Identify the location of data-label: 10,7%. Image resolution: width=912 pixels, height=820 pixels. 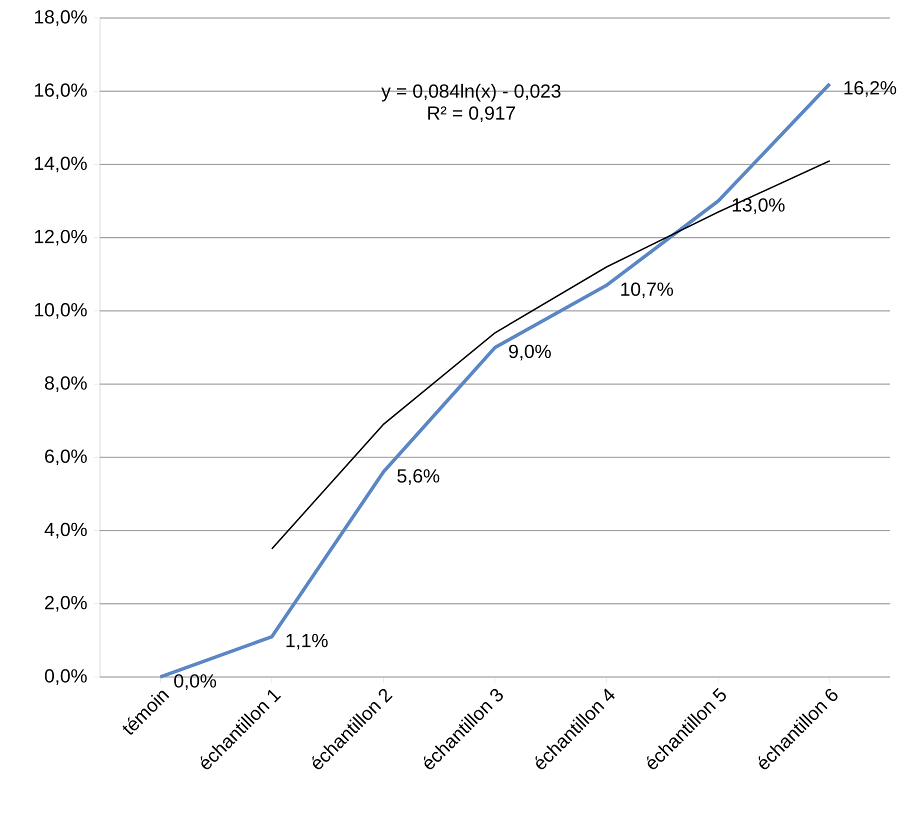
(647, 290).